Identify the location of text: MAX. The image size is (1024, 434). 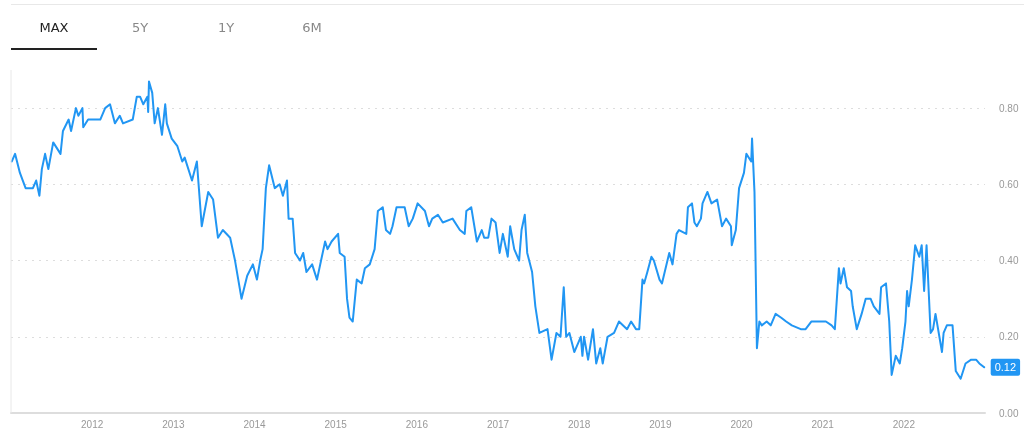
(54, 32).